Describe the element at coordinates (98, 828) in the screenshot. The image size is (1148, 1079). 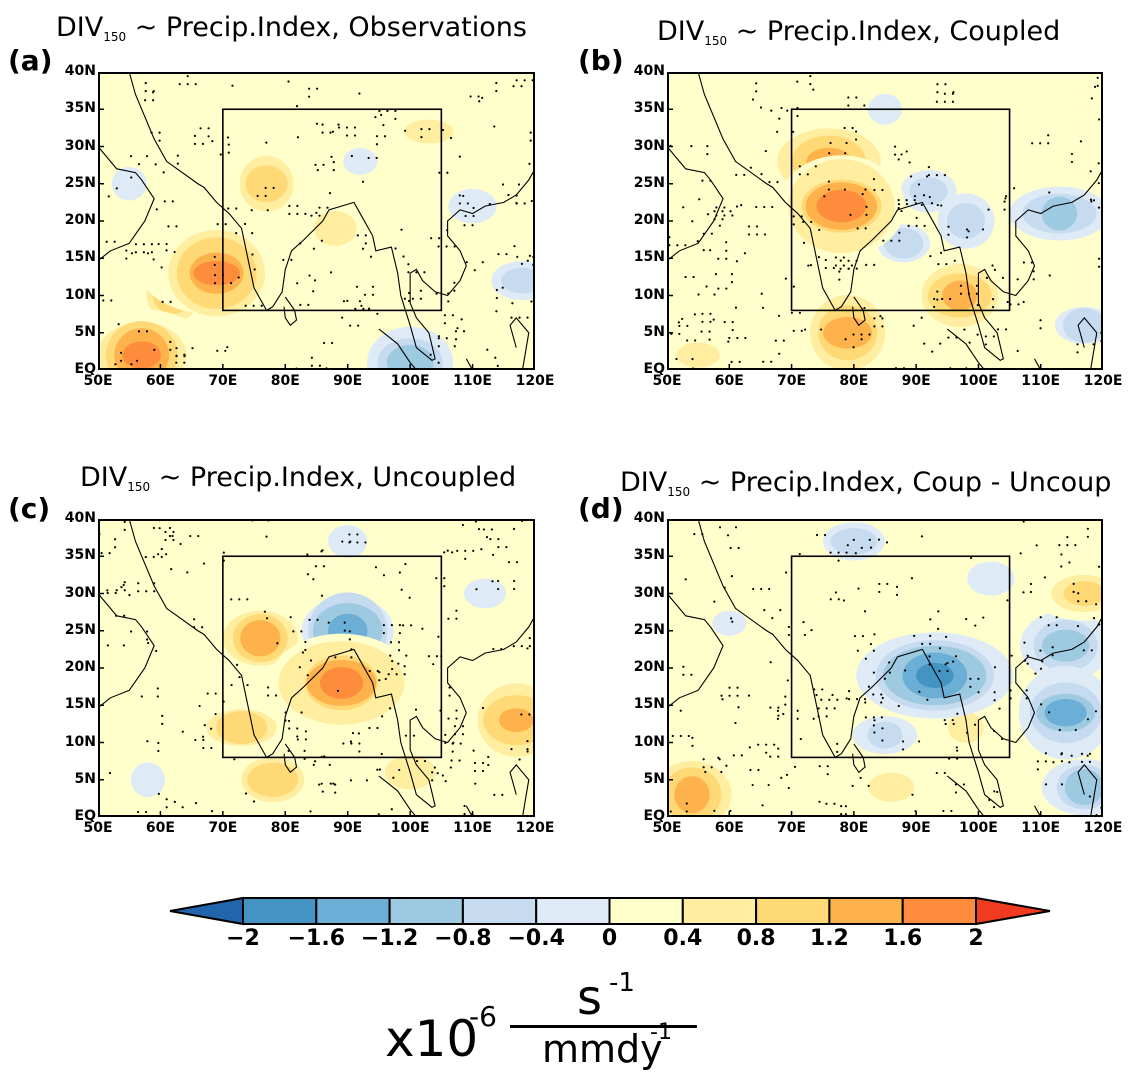
I see `lon-label: 50E` at that location.